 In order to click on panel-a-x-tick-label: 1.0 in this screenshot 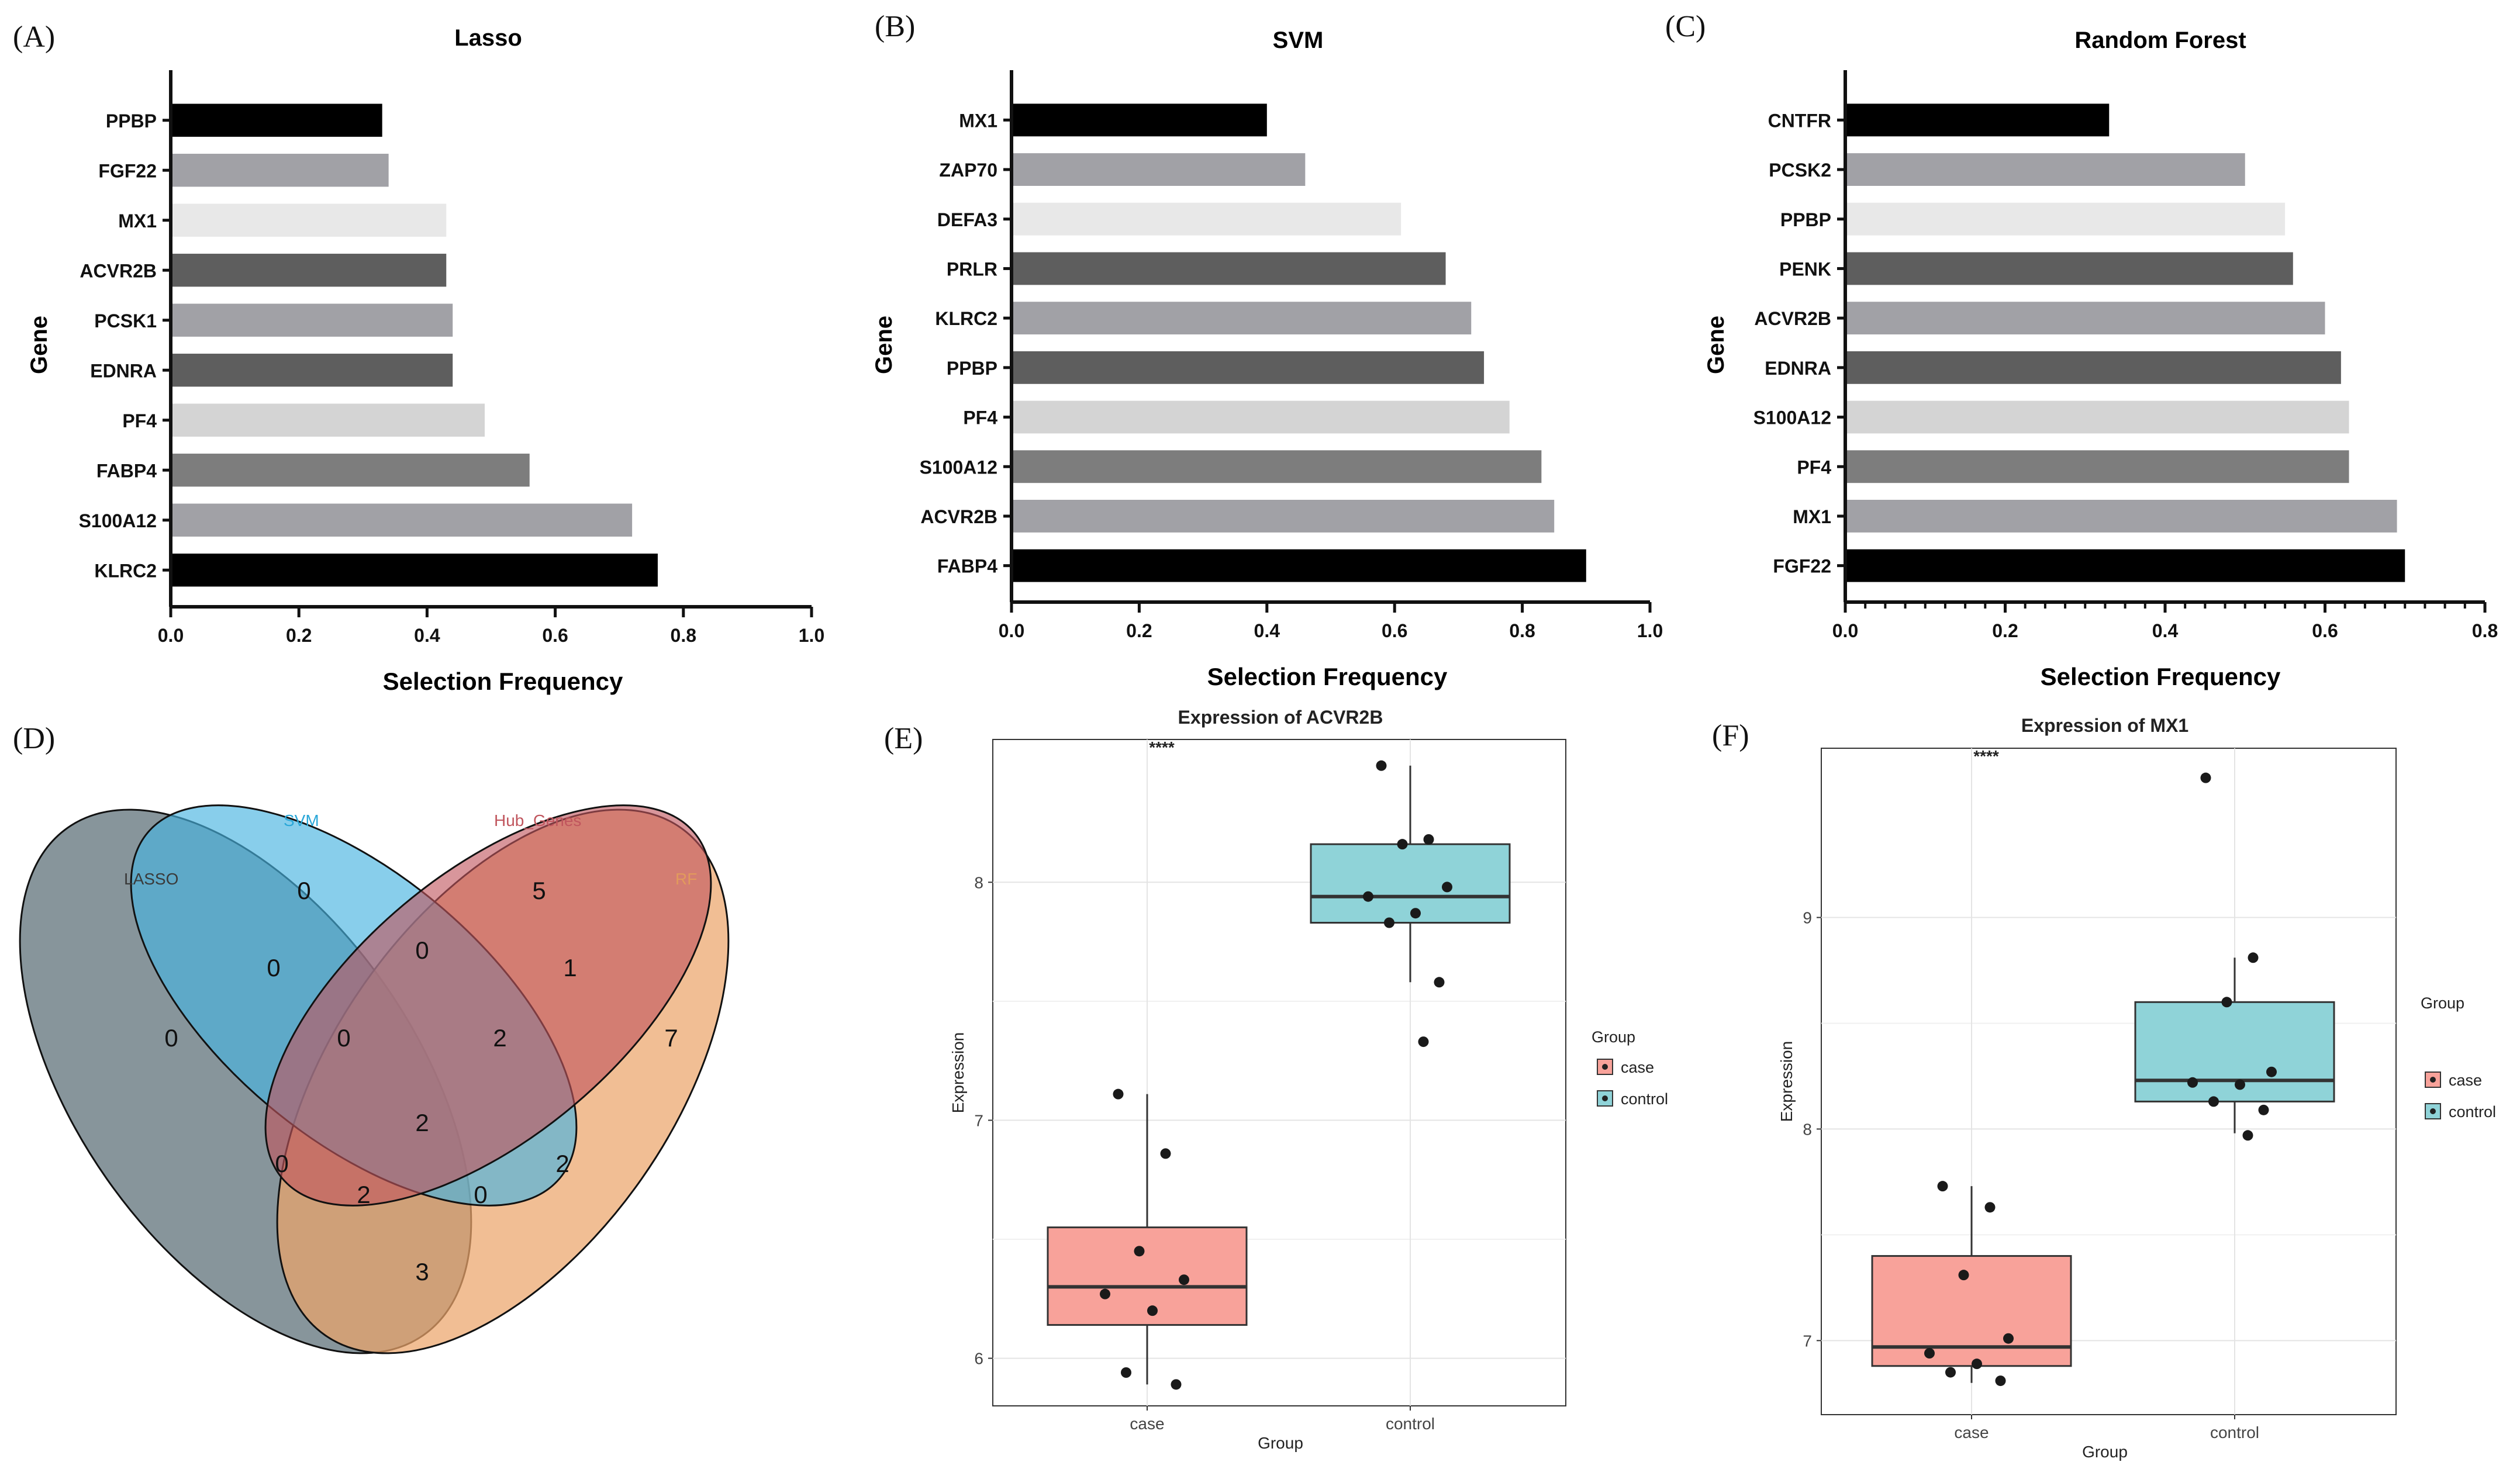, I will do `click(811, 635)`.